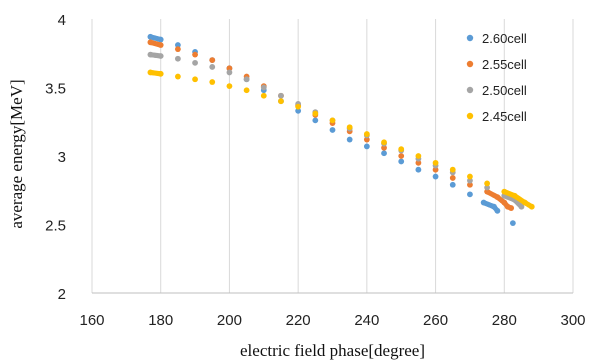 The height and width of the screenshot is (363, 598). Describe the element at coordinates (91, 320) in the screenshot. I see `x-tick-label: 160` at that location.